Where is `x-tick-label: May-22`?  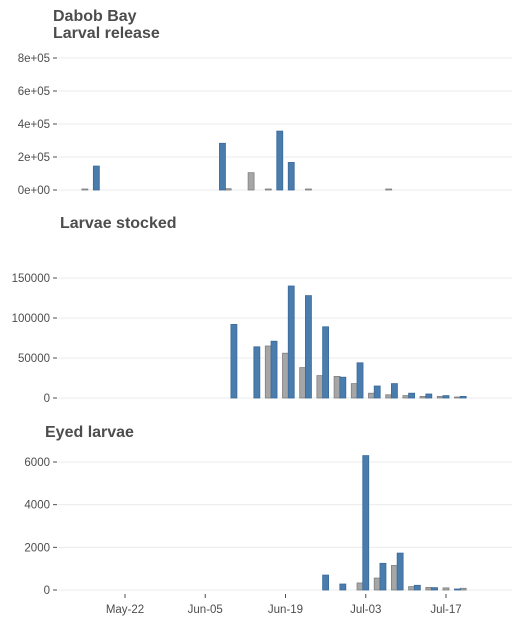 x-tick-label: May-22 is located at coordinates (125, 610).